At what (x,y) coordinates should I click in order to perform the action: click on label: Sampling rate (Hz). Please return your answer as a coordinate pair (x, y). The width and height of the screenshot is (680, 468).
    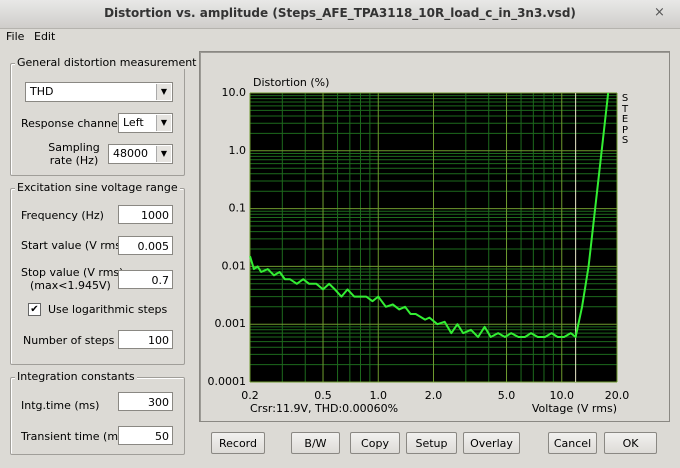
    Looking at the image, I should click on (74, 154).